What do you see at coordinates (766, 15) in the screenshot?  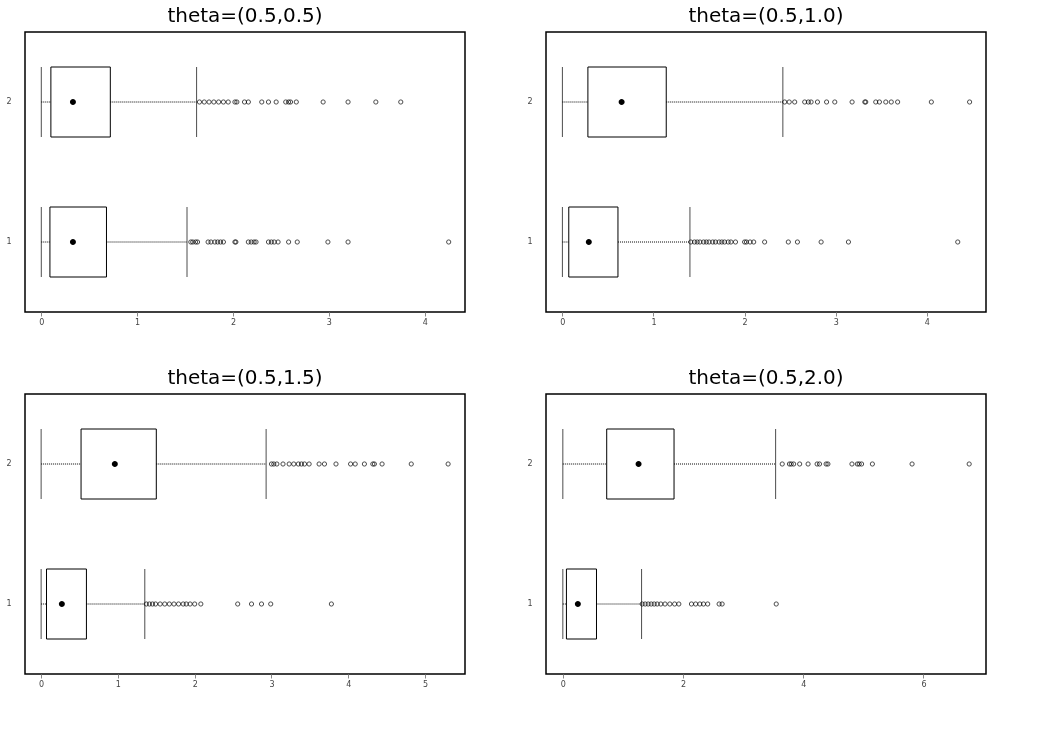 I see `chart-title: theta=(0.5,1.0)` at bounding box center [766, 15].